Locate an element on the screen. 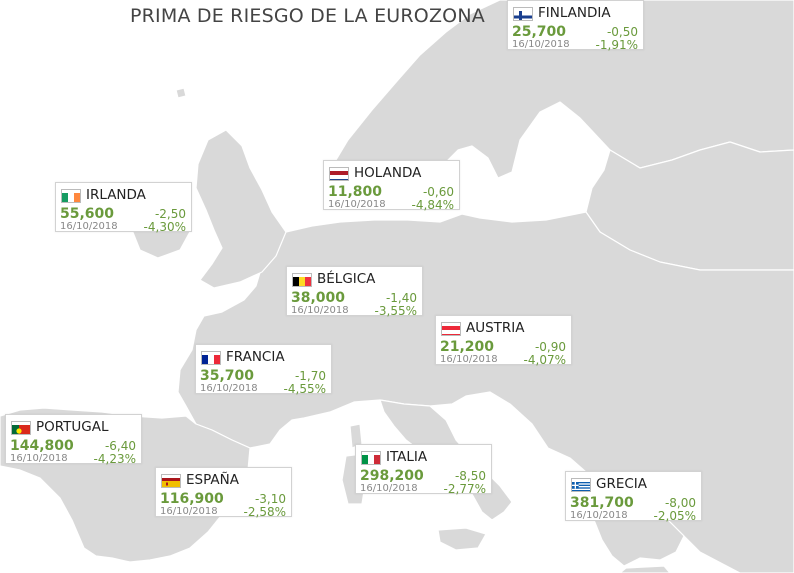  change-value: -0,50 is located at coordinates (622, 32).